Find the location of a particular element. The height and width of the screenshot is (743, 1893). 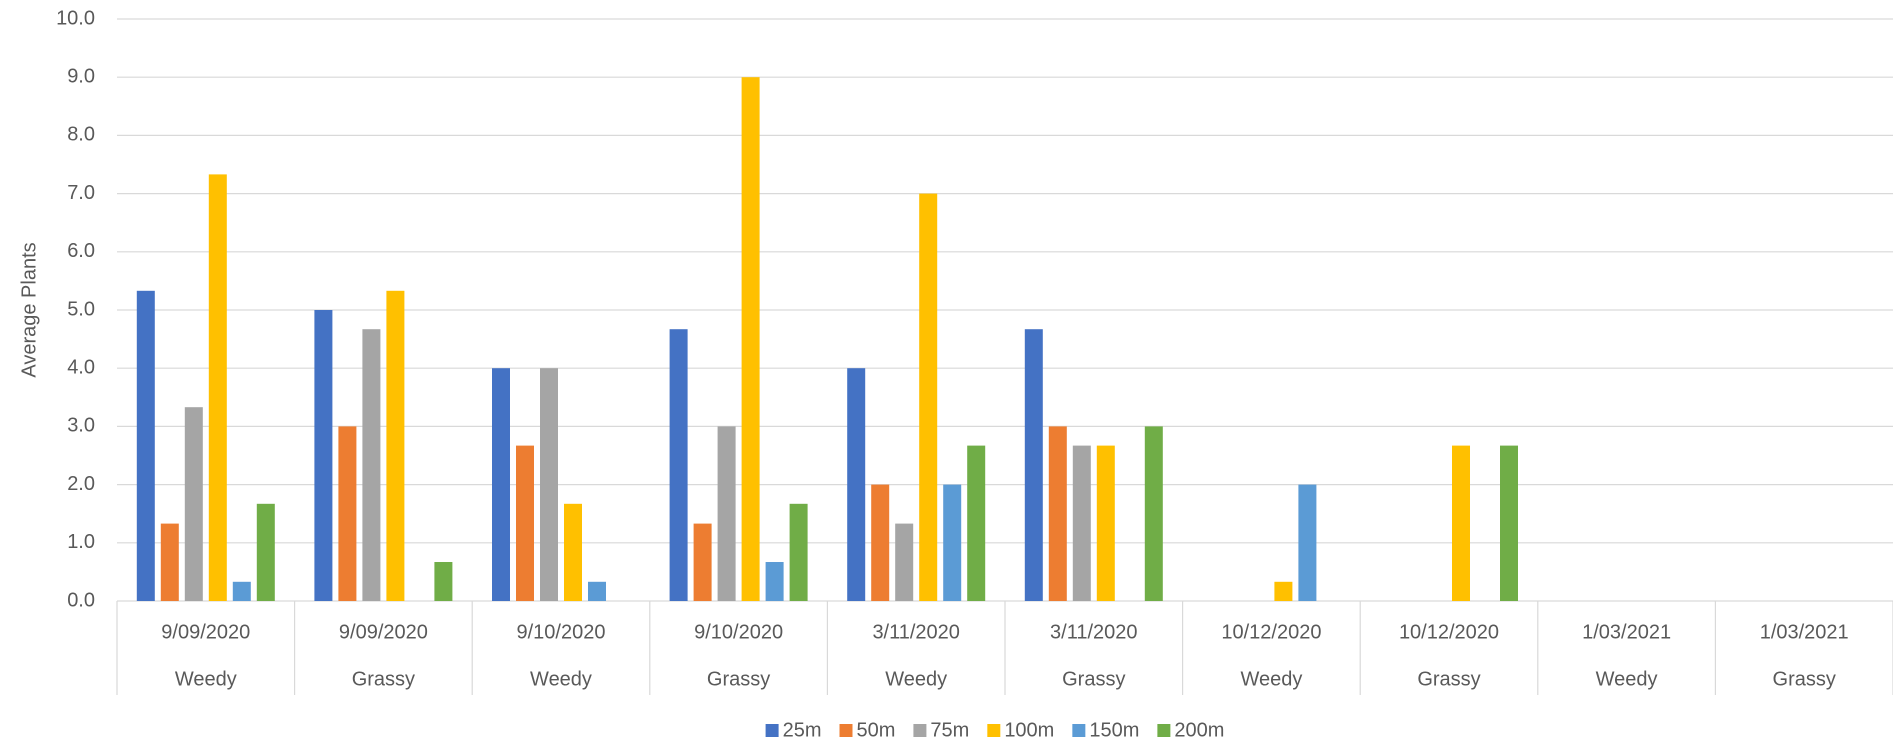

y-axis-label: Average Plants is located at coordinates (29, 309).